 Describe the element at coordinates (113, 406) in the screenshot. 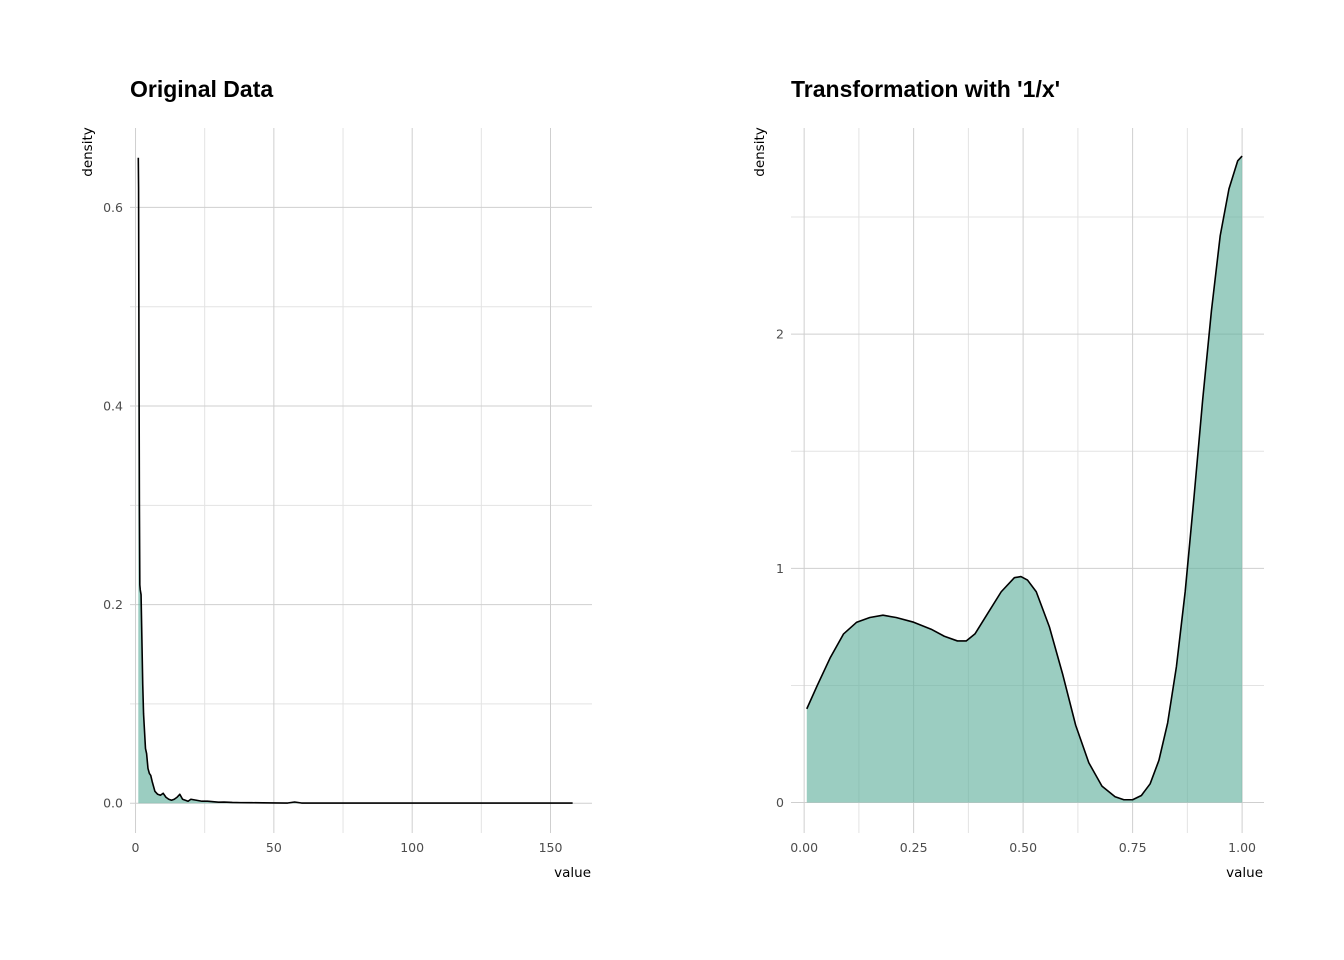

I see `y-tick-label: 0.4` at that location.